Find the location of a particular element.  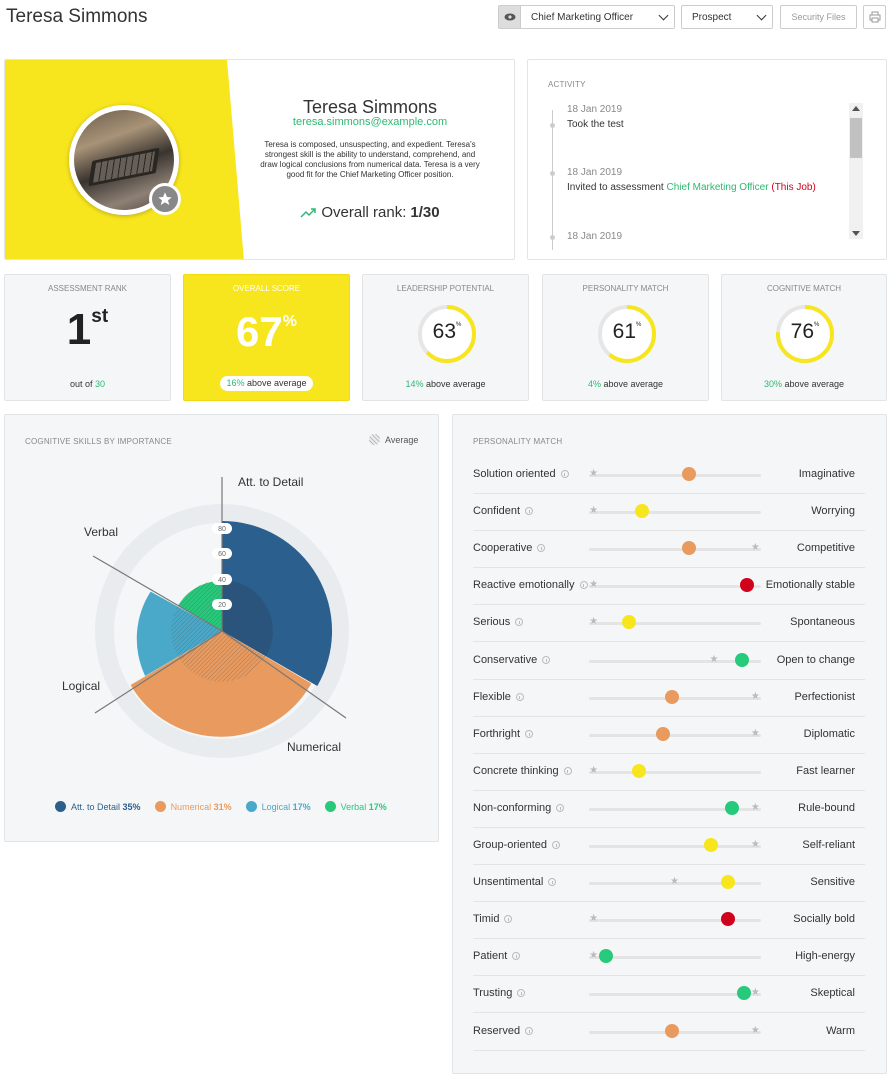

trait-left: Conservative is located at coordinates (512, 659).